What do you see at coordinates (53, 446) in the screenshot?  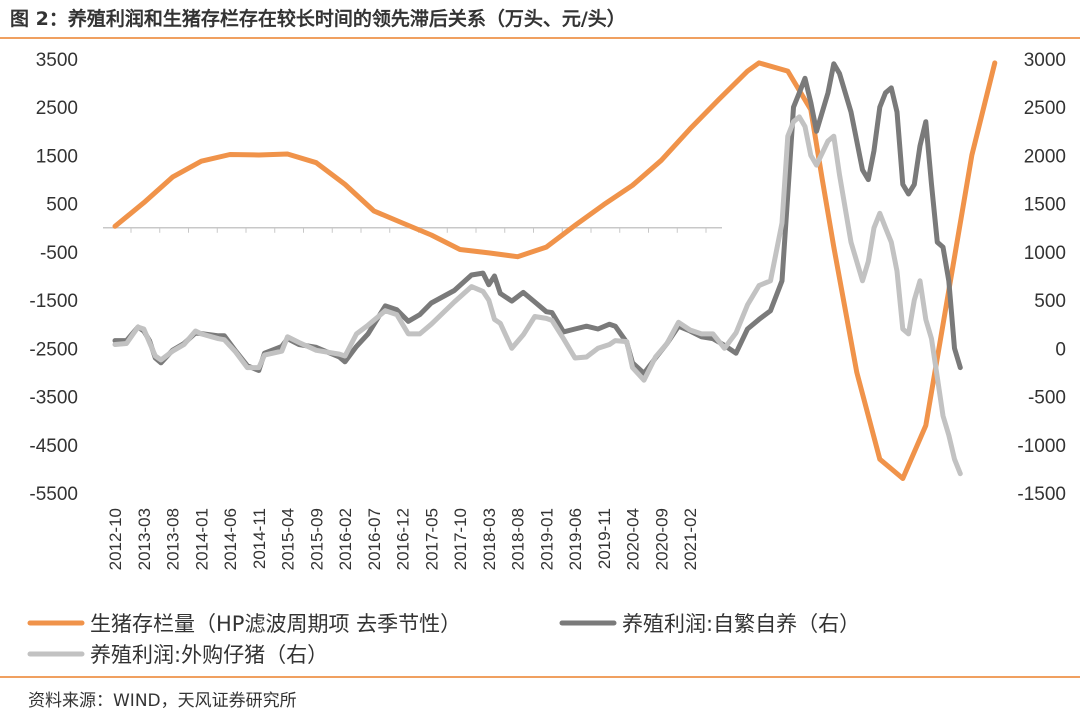 I see `left-axis-tick-label: -4500` at bounding box center [53, 446].